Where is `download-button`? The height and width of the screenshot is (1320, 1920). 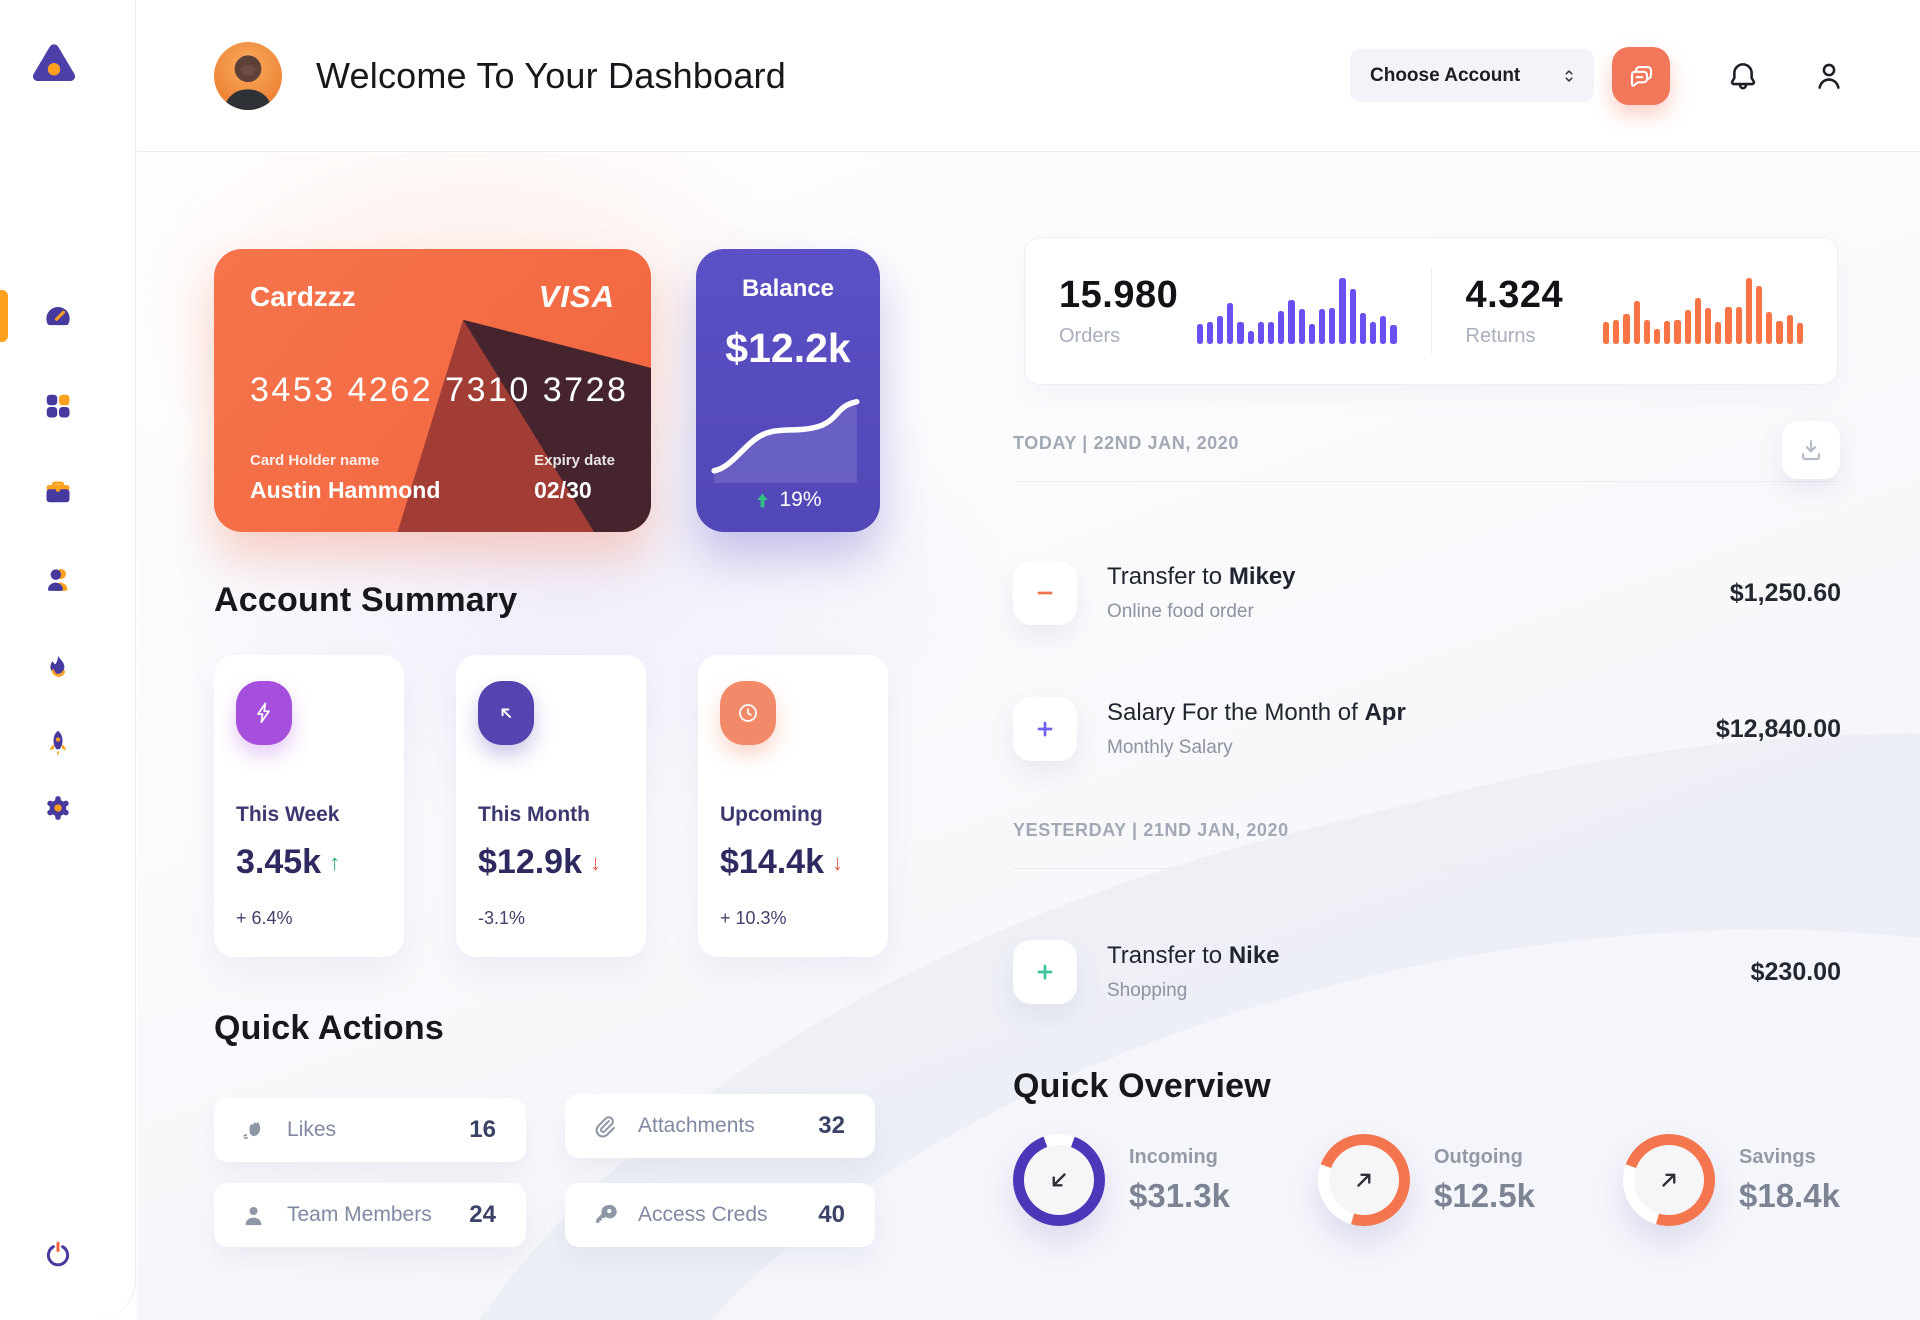
download-button is located at coordinates (1811, 450).